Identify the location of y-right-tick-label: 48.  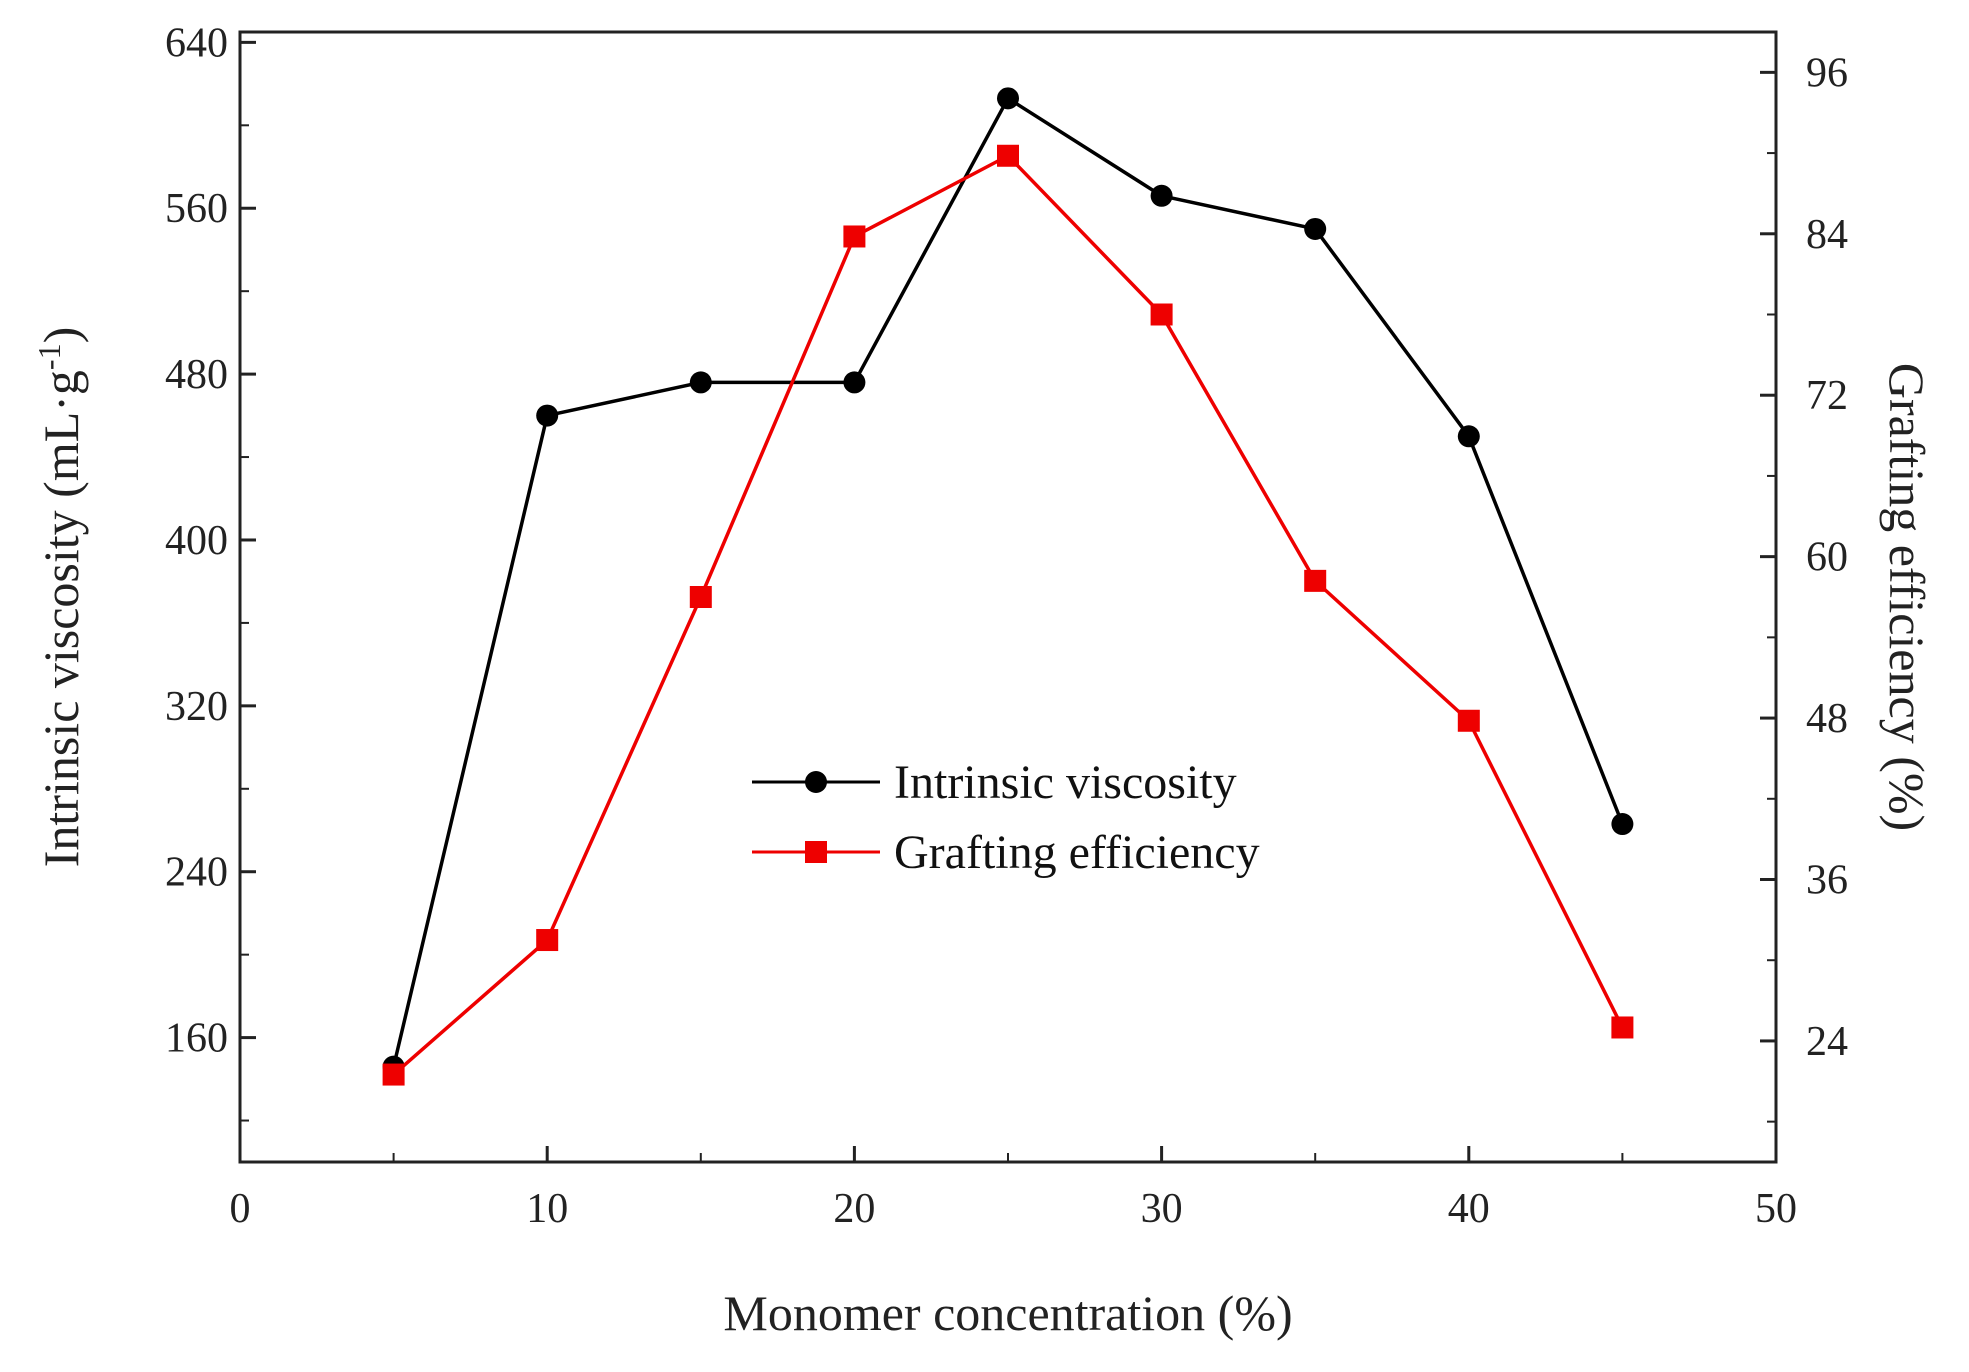
(1827, 719).